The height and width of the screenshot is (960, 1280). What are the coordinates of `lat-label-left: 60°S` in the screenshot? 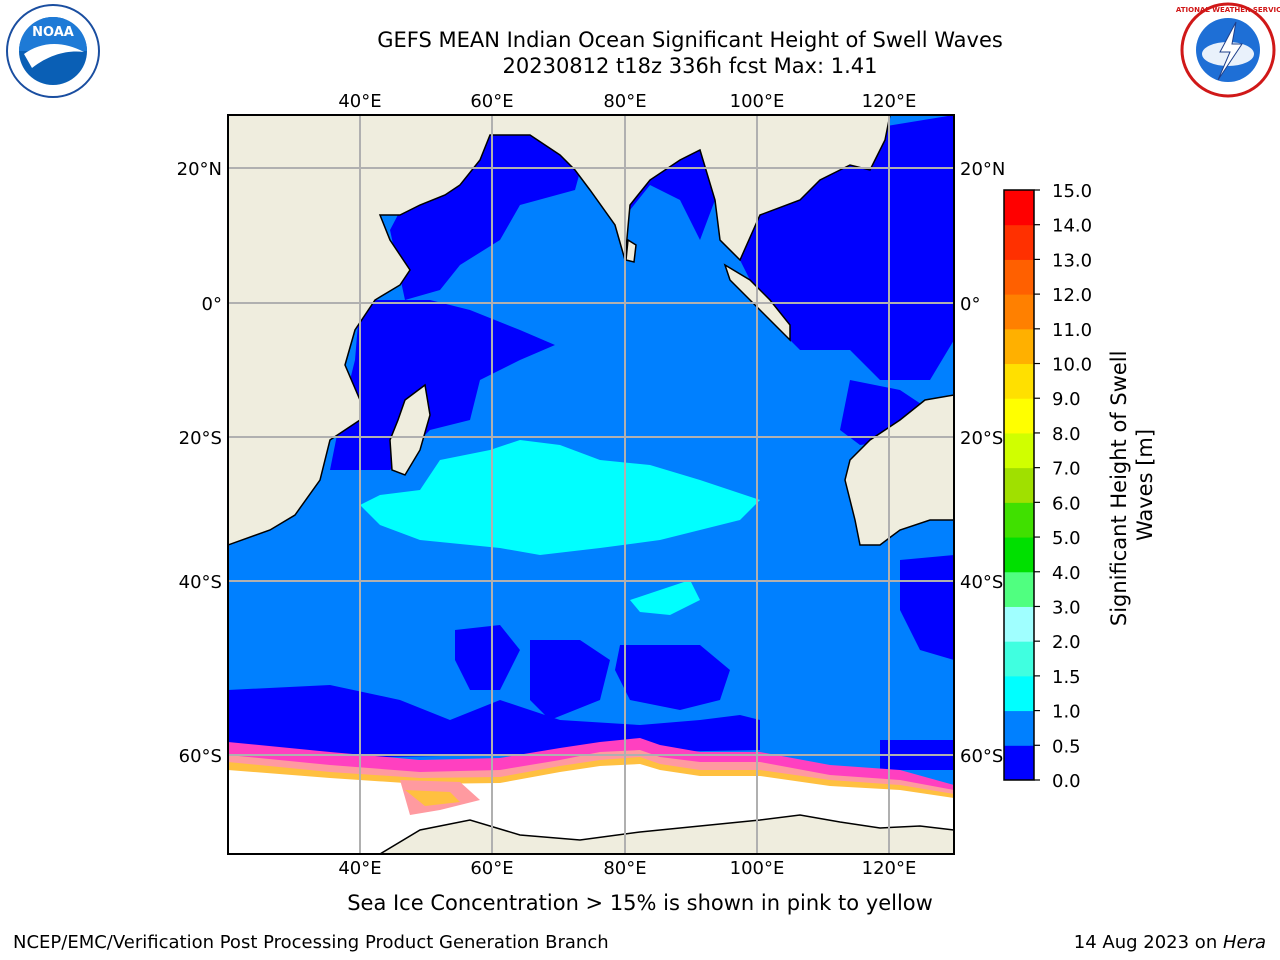 It's located at (200, 756).